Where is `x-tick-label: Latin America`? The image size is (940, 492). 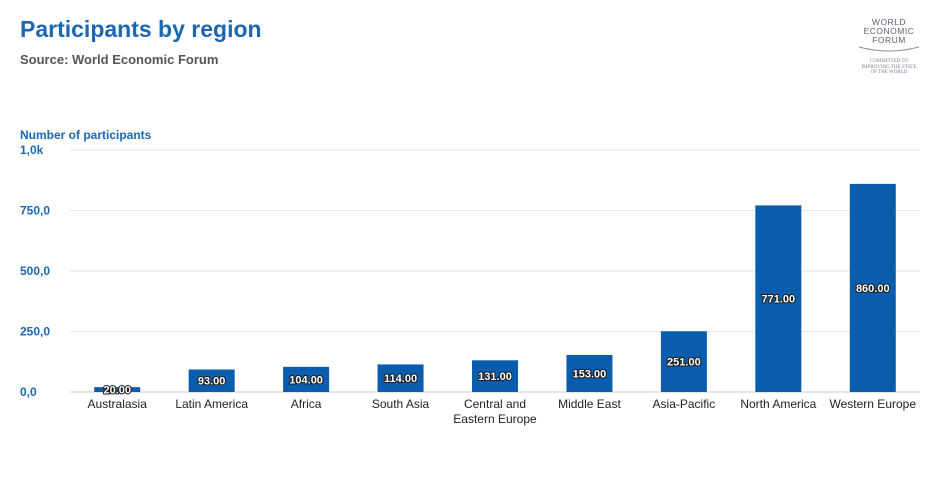 x-tick-label: Latin America is located at coordinates (211, 404).